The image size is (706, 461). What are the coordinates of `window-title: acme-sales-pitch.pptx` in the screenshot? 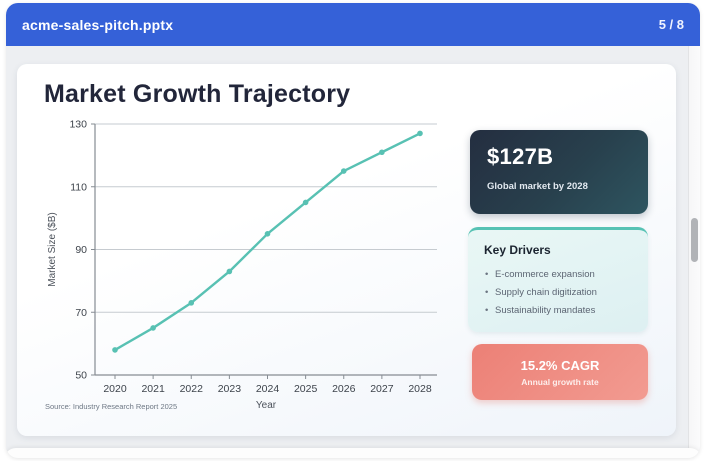 It's located at (98, 24).